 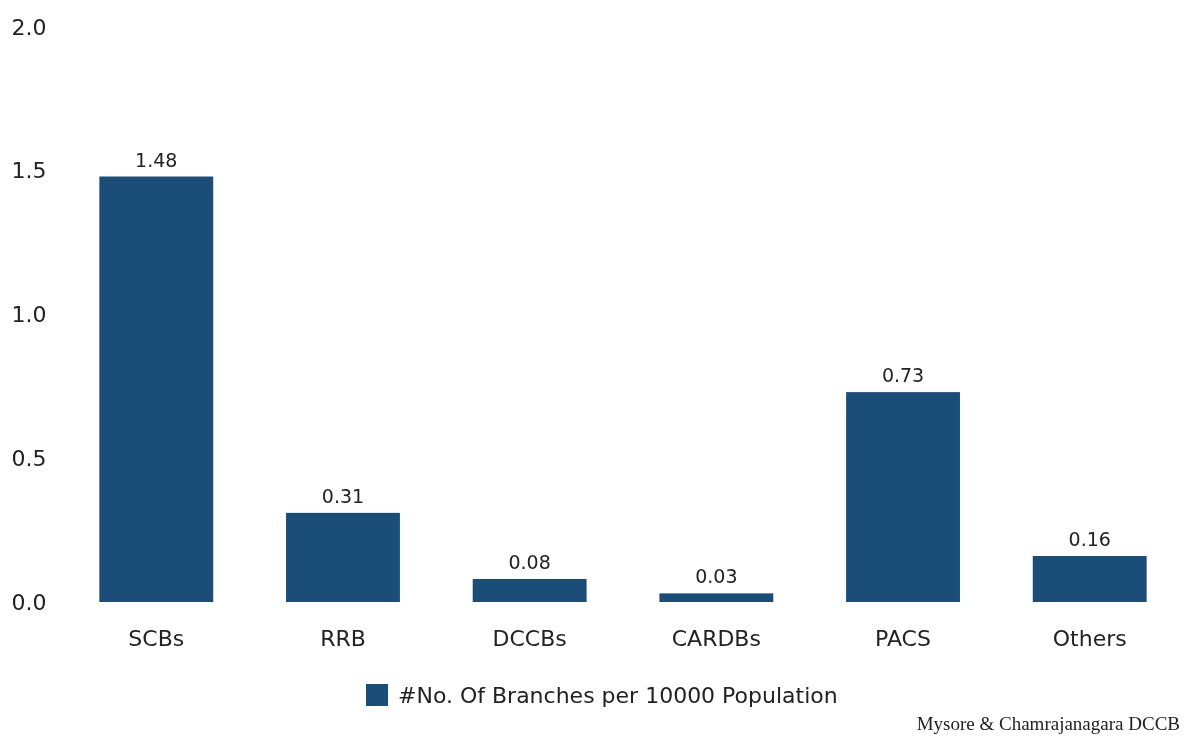 I want to click on x-tick-label: Others, so click(x=1089, y=638).